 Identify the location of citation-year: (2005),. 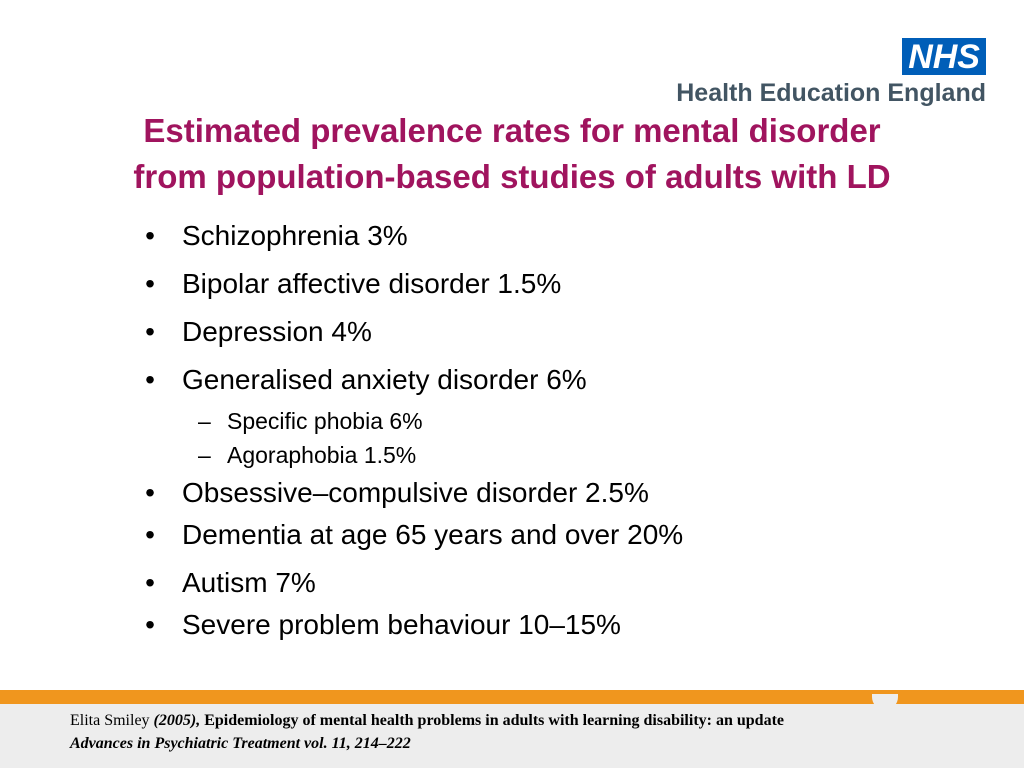
(177, 720).